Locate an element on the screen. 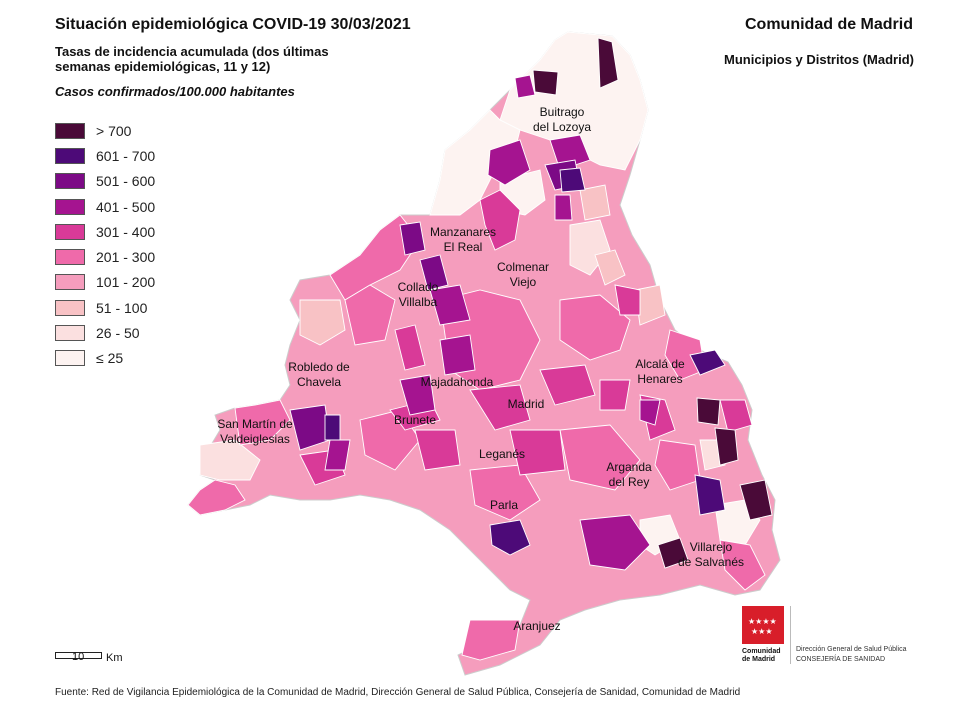 The height and width of the screenshot is (720, 971). legend-label: 26 - 50 is located at coordinates (118, 333).